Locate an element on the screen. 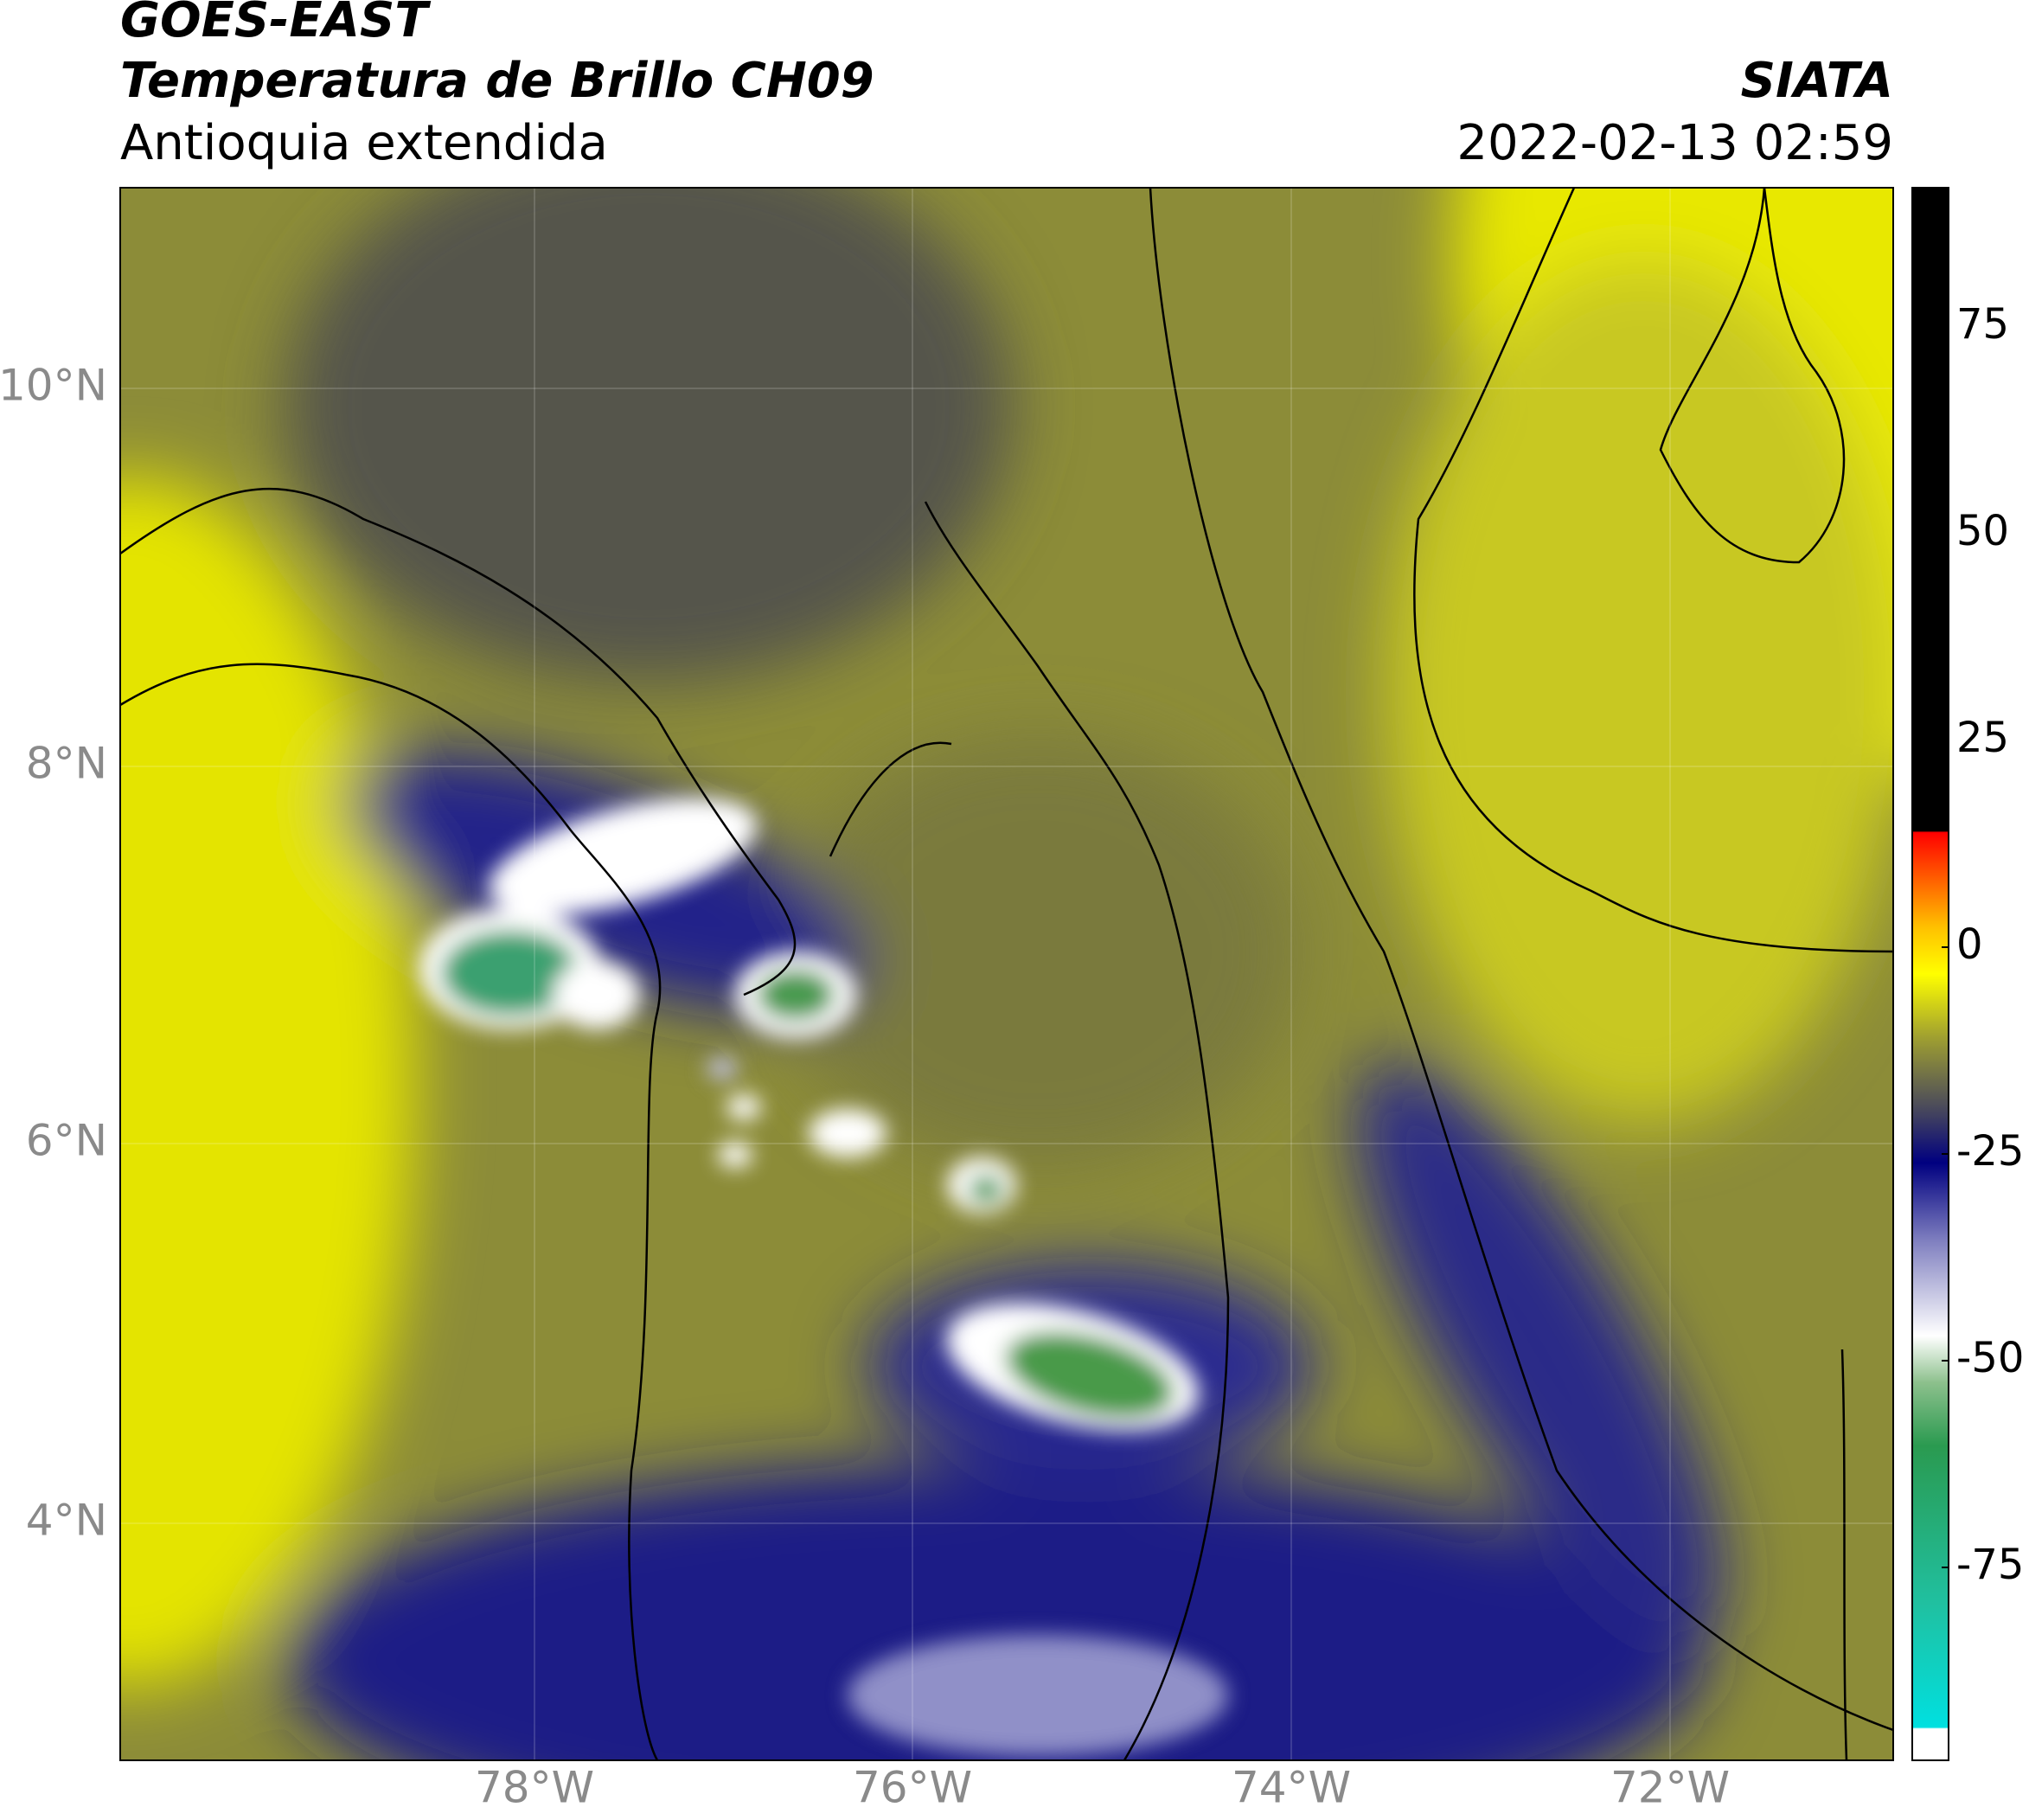 This screenshot has height=1820, width=2029. colorbar-tick-label: 50 is located at coordinates (1982, 531).